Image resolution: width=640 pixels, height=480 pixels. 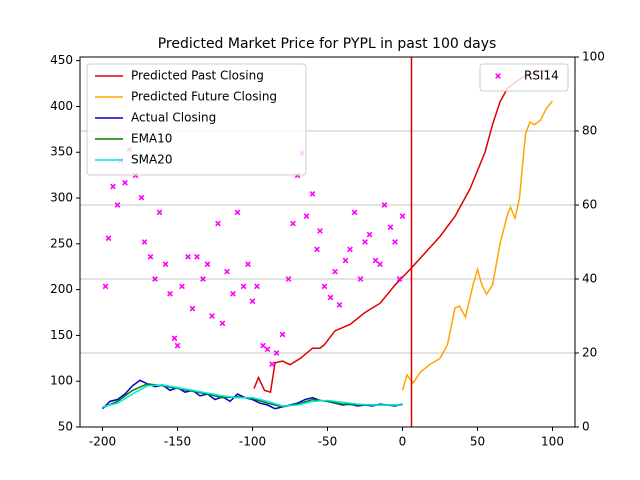 What do you see at coordinates (541, 76) in the screenshot?
I see `legend-label: RSI14` at bounding box center [541, 76].